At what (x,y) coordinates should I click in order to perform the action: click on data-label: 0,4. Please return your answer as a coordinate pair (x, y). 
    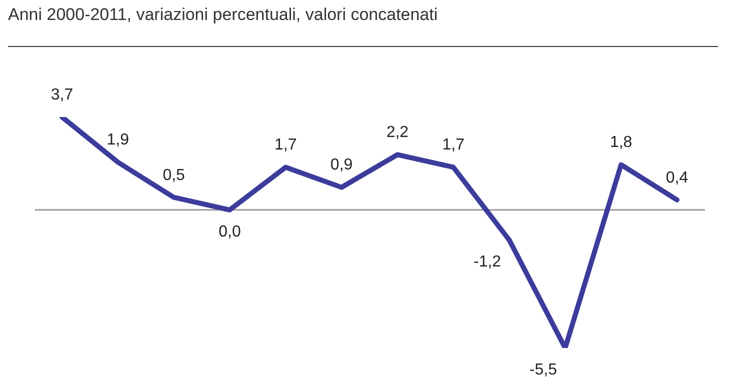
    Looking at the image, I should click on (677, 177).